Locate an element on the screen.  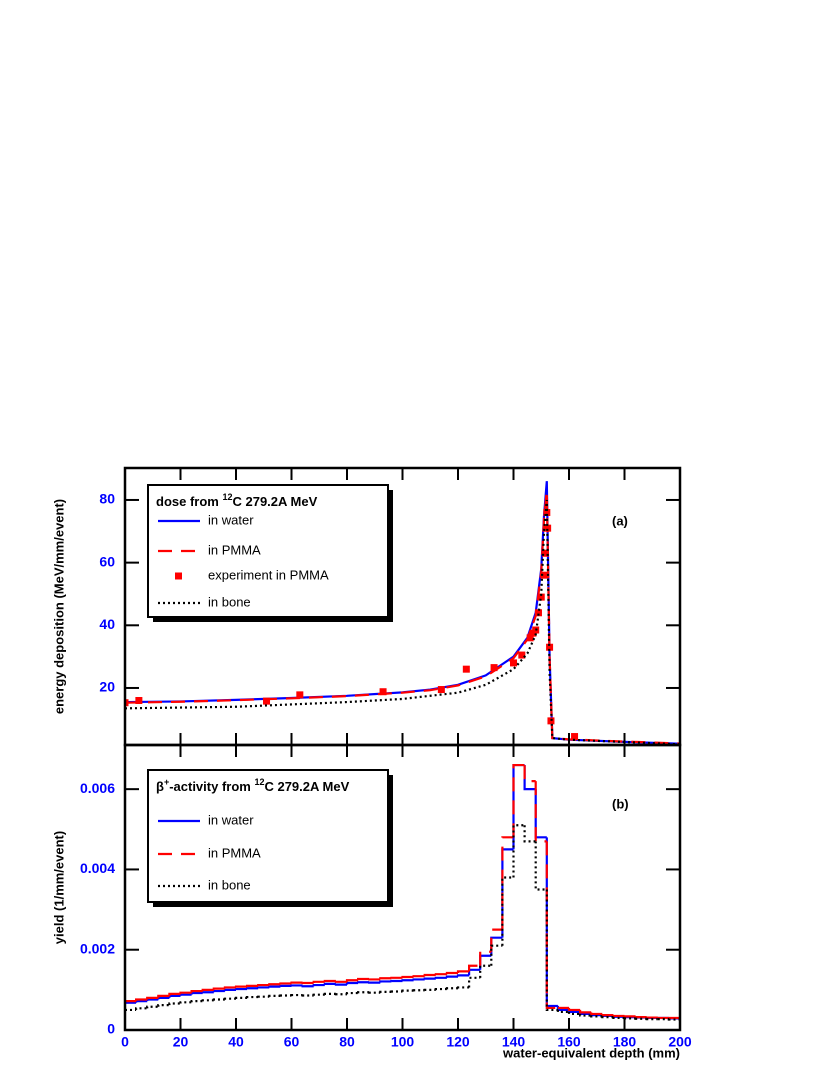
legend-marker is located at coordinates (178, 576).